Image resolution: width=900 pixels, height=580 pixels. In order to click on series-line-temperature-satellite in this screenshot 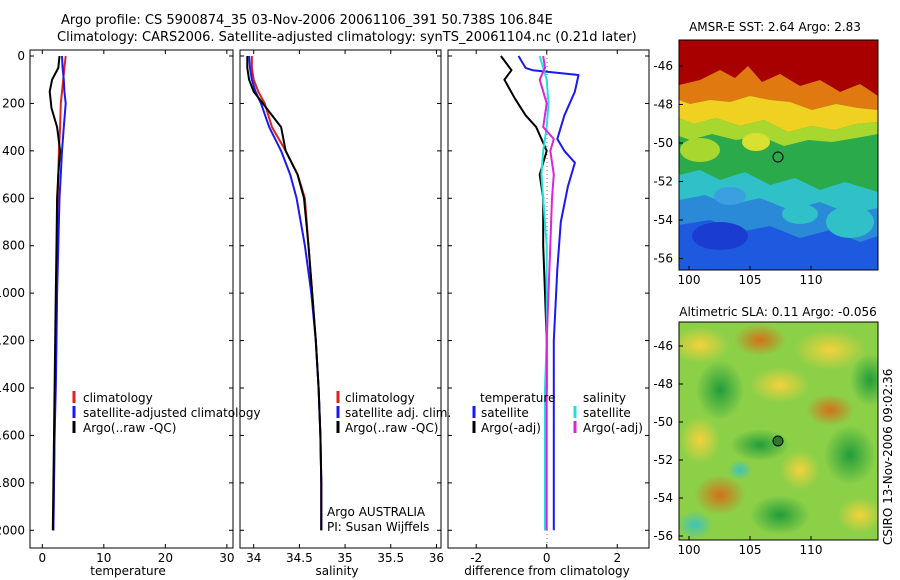, I will do `click(548, 293)`.